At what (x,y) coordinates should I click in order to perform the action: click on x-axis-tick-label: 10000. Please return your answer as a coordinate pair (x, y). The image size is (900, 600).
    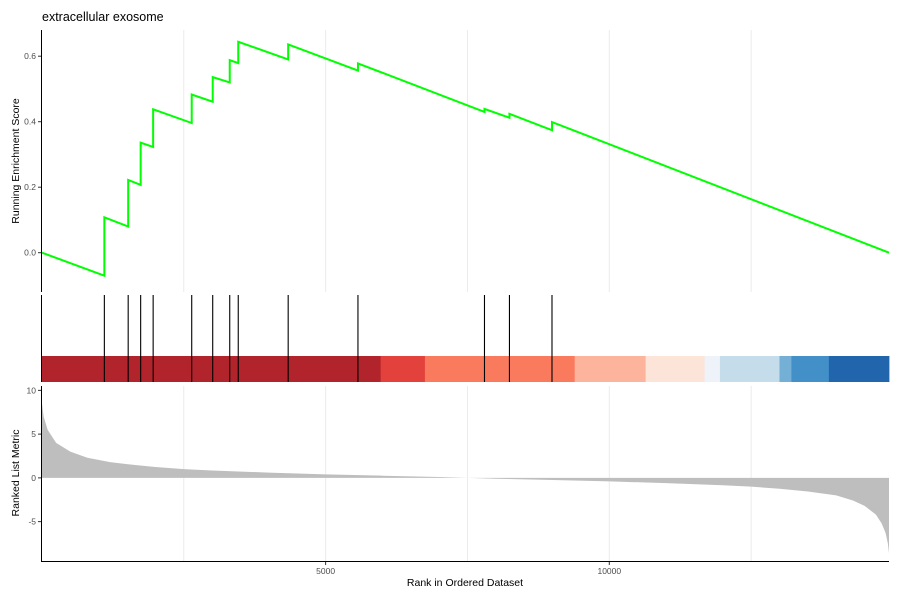
    Looking at the image, I should click on (609, 571).